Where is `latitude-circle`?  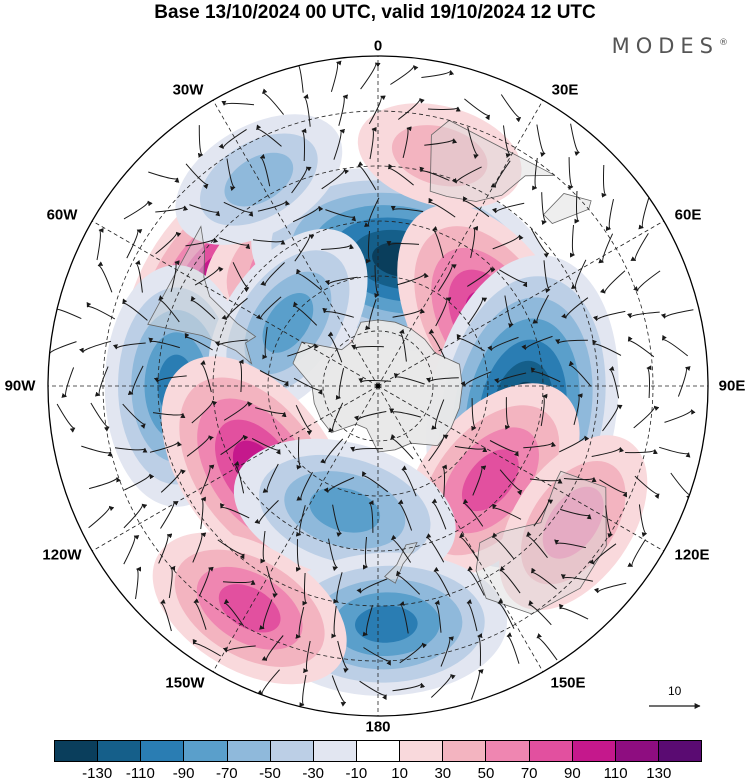
latitude-circle is located at coordinates (378, 386).